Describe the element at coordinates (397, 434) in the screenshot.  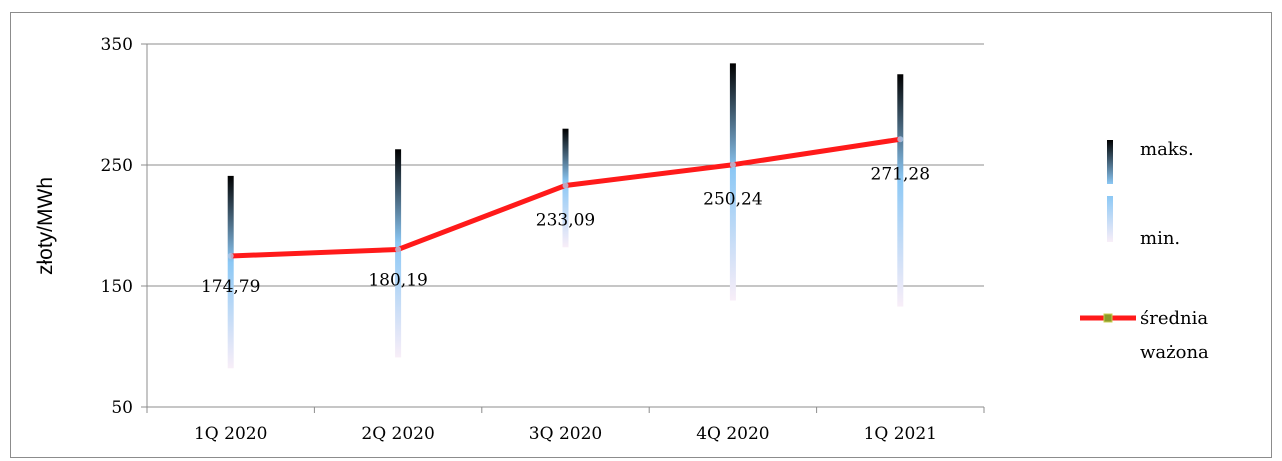
I see `x-tick-label: 2Q 2020` at that location.